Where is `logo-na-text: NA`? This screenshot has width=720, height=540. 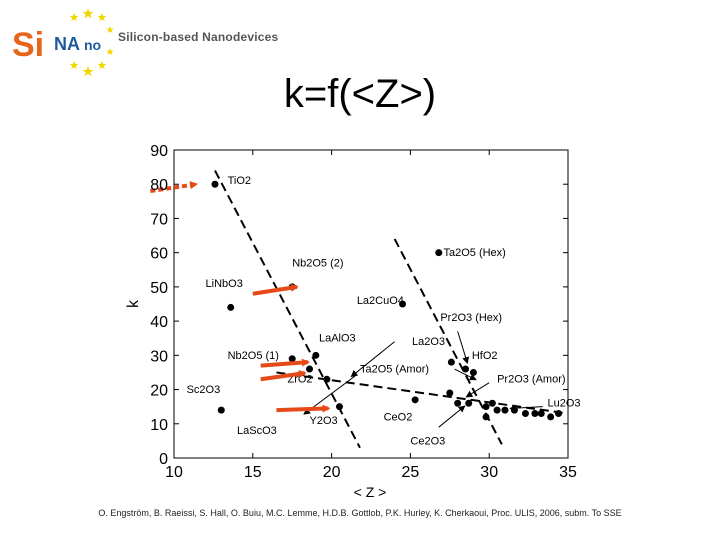
logo-na-text: NA is located at coordinates (67, 44).